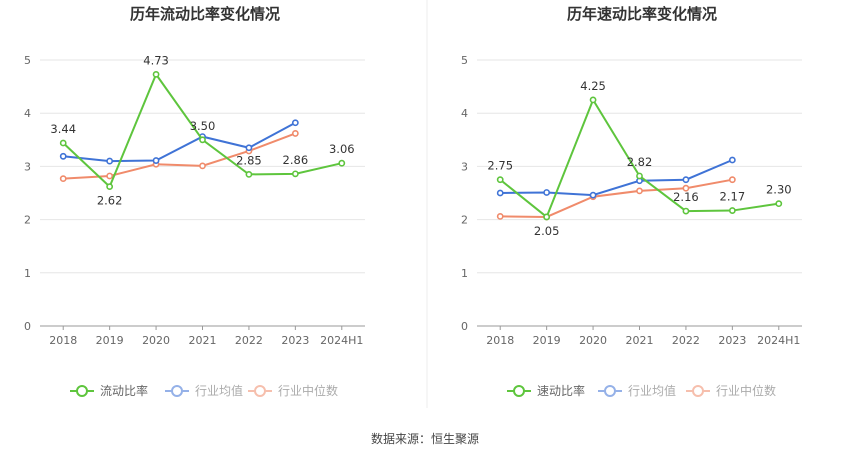 This screenshot has height=459, width=850. I want to click on legend-item-main: 流动比率, so click(109, 390).